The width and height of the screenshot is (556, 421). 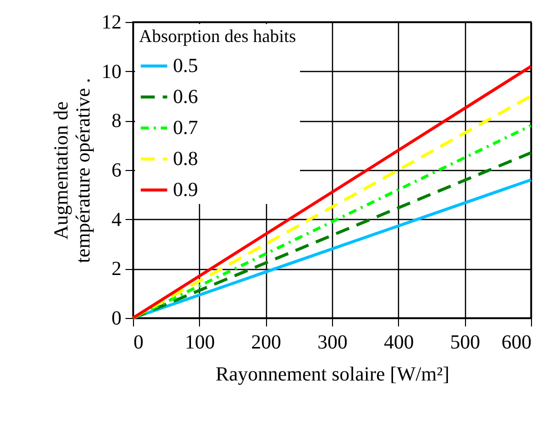 What do you see at coordinates (185, 190) in the screenshot?
I see `legend-label: 0.9` at bounding box center [185, 190].